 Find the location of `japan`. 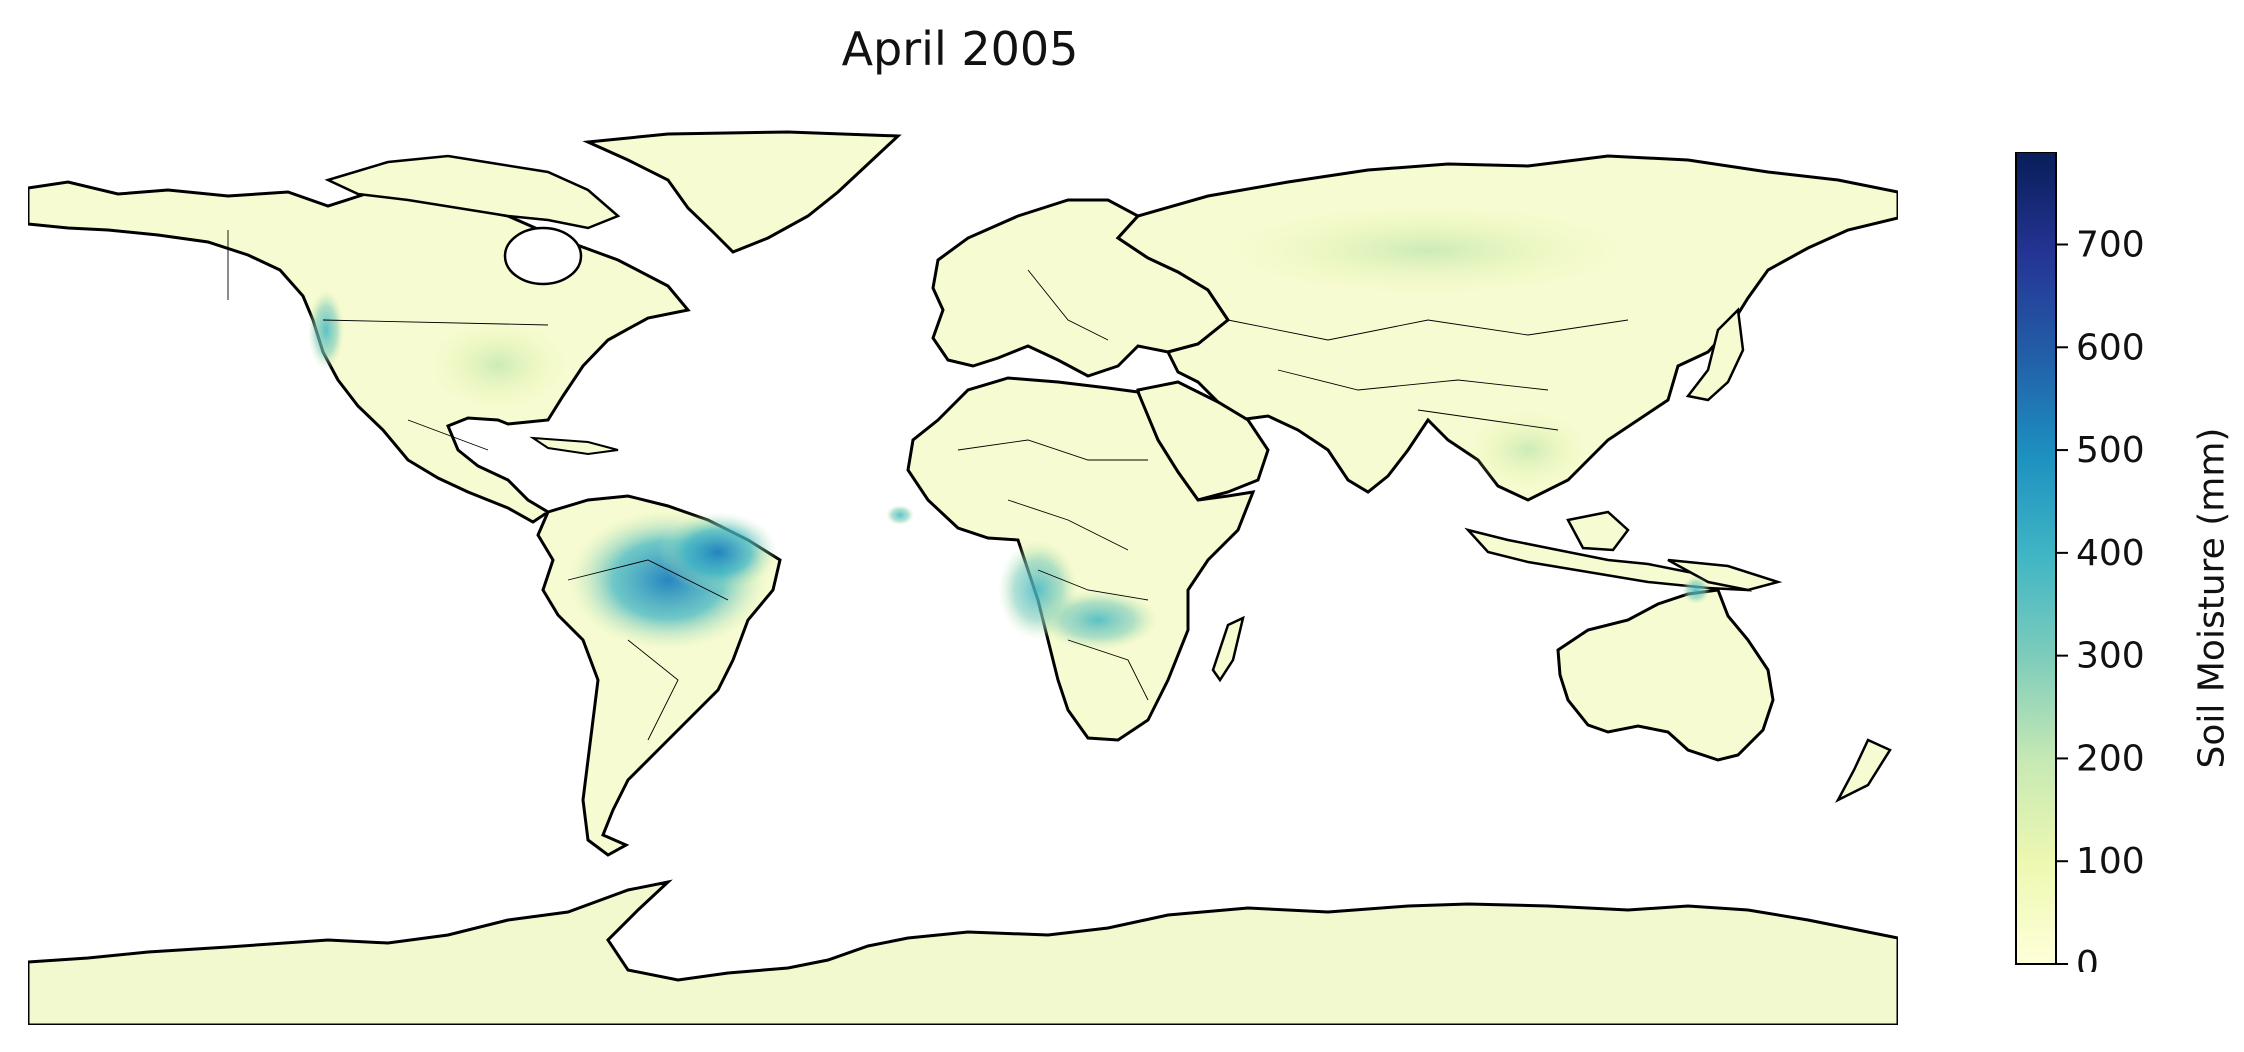

japan is located at coordinates (1715, 354).